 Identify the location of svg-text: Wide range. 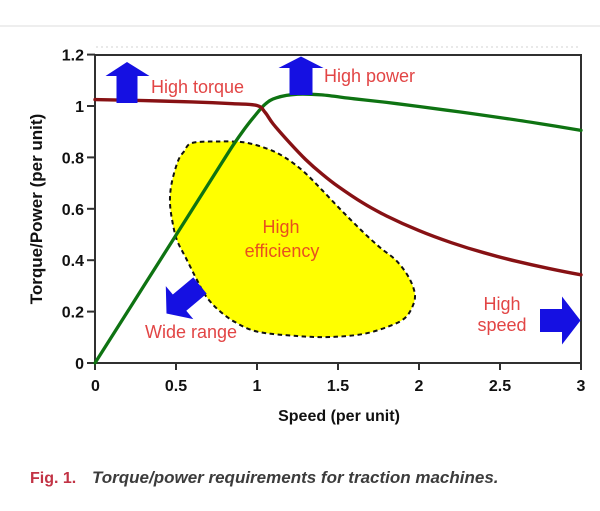
(191, 332).